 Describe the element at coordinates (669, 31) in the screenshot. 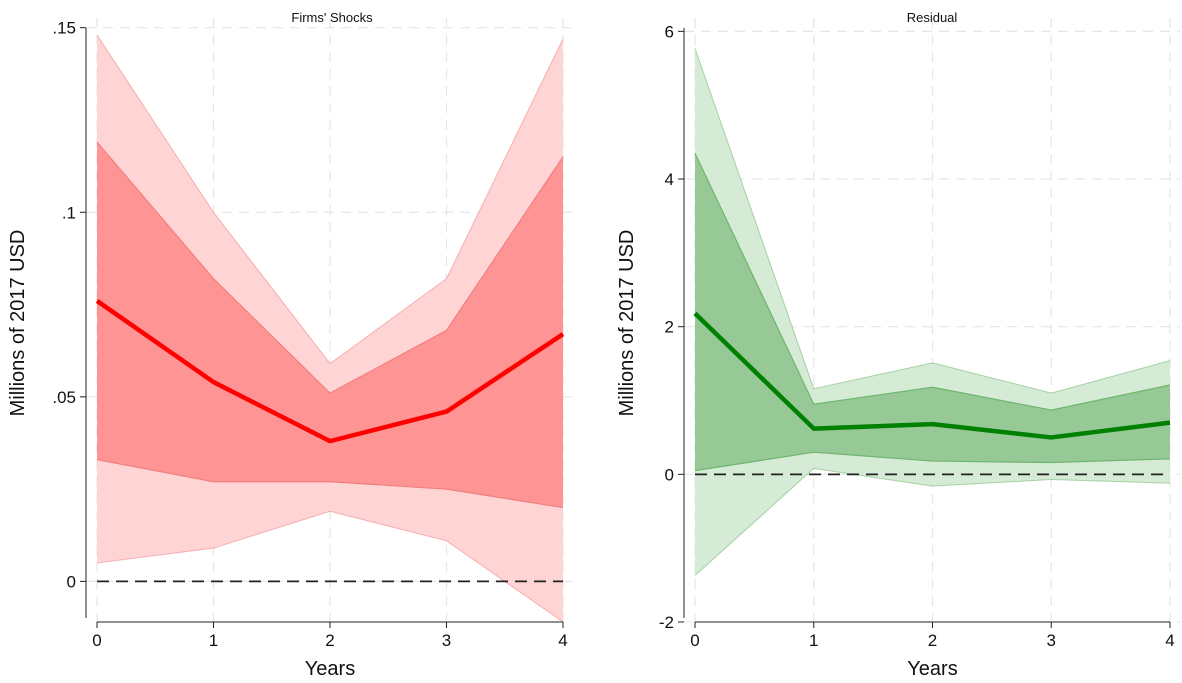

I see `y-tick-label: 6` at that location.